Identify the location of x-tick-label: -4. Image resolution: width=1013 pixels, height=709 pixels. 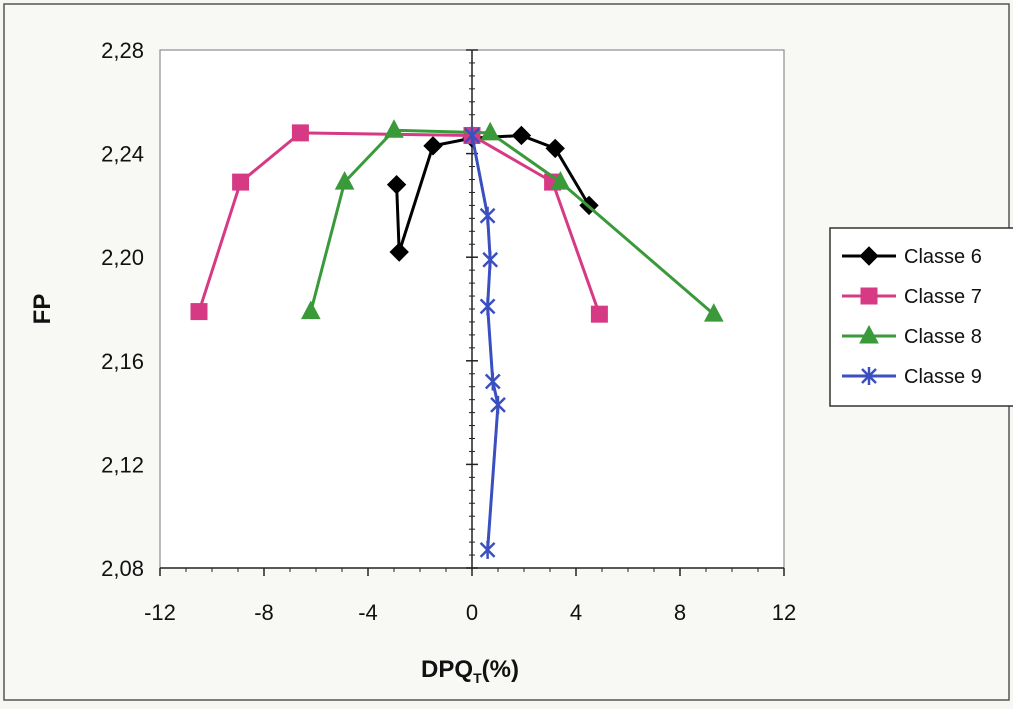
(368, 612).